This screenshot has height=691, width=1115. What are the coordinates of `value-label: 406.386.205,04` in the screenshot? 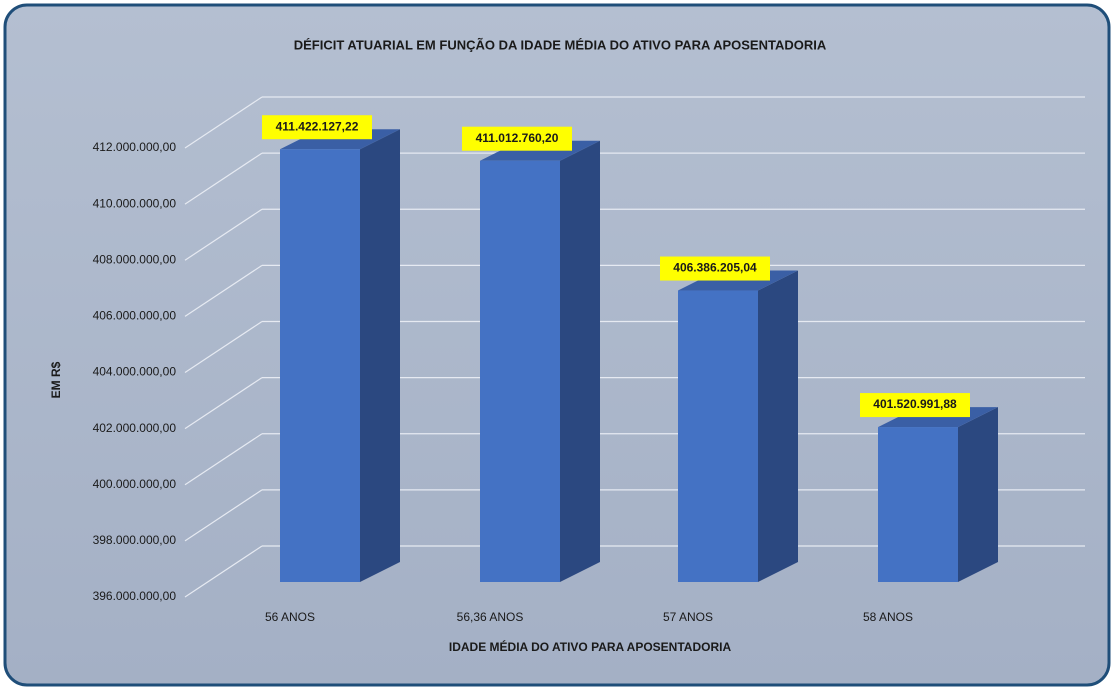 It's located at (715, 268).